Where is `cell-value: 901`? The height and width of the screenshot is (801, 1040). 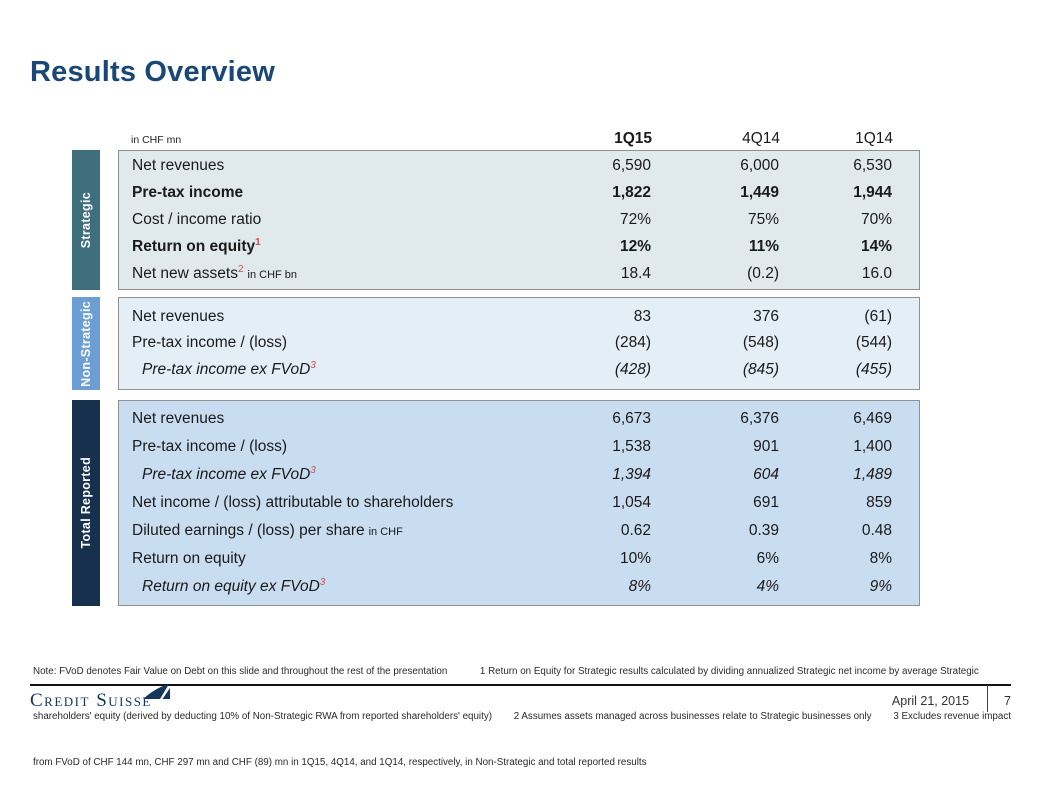
cell-value: 901 is located at coordinates (766, 446).